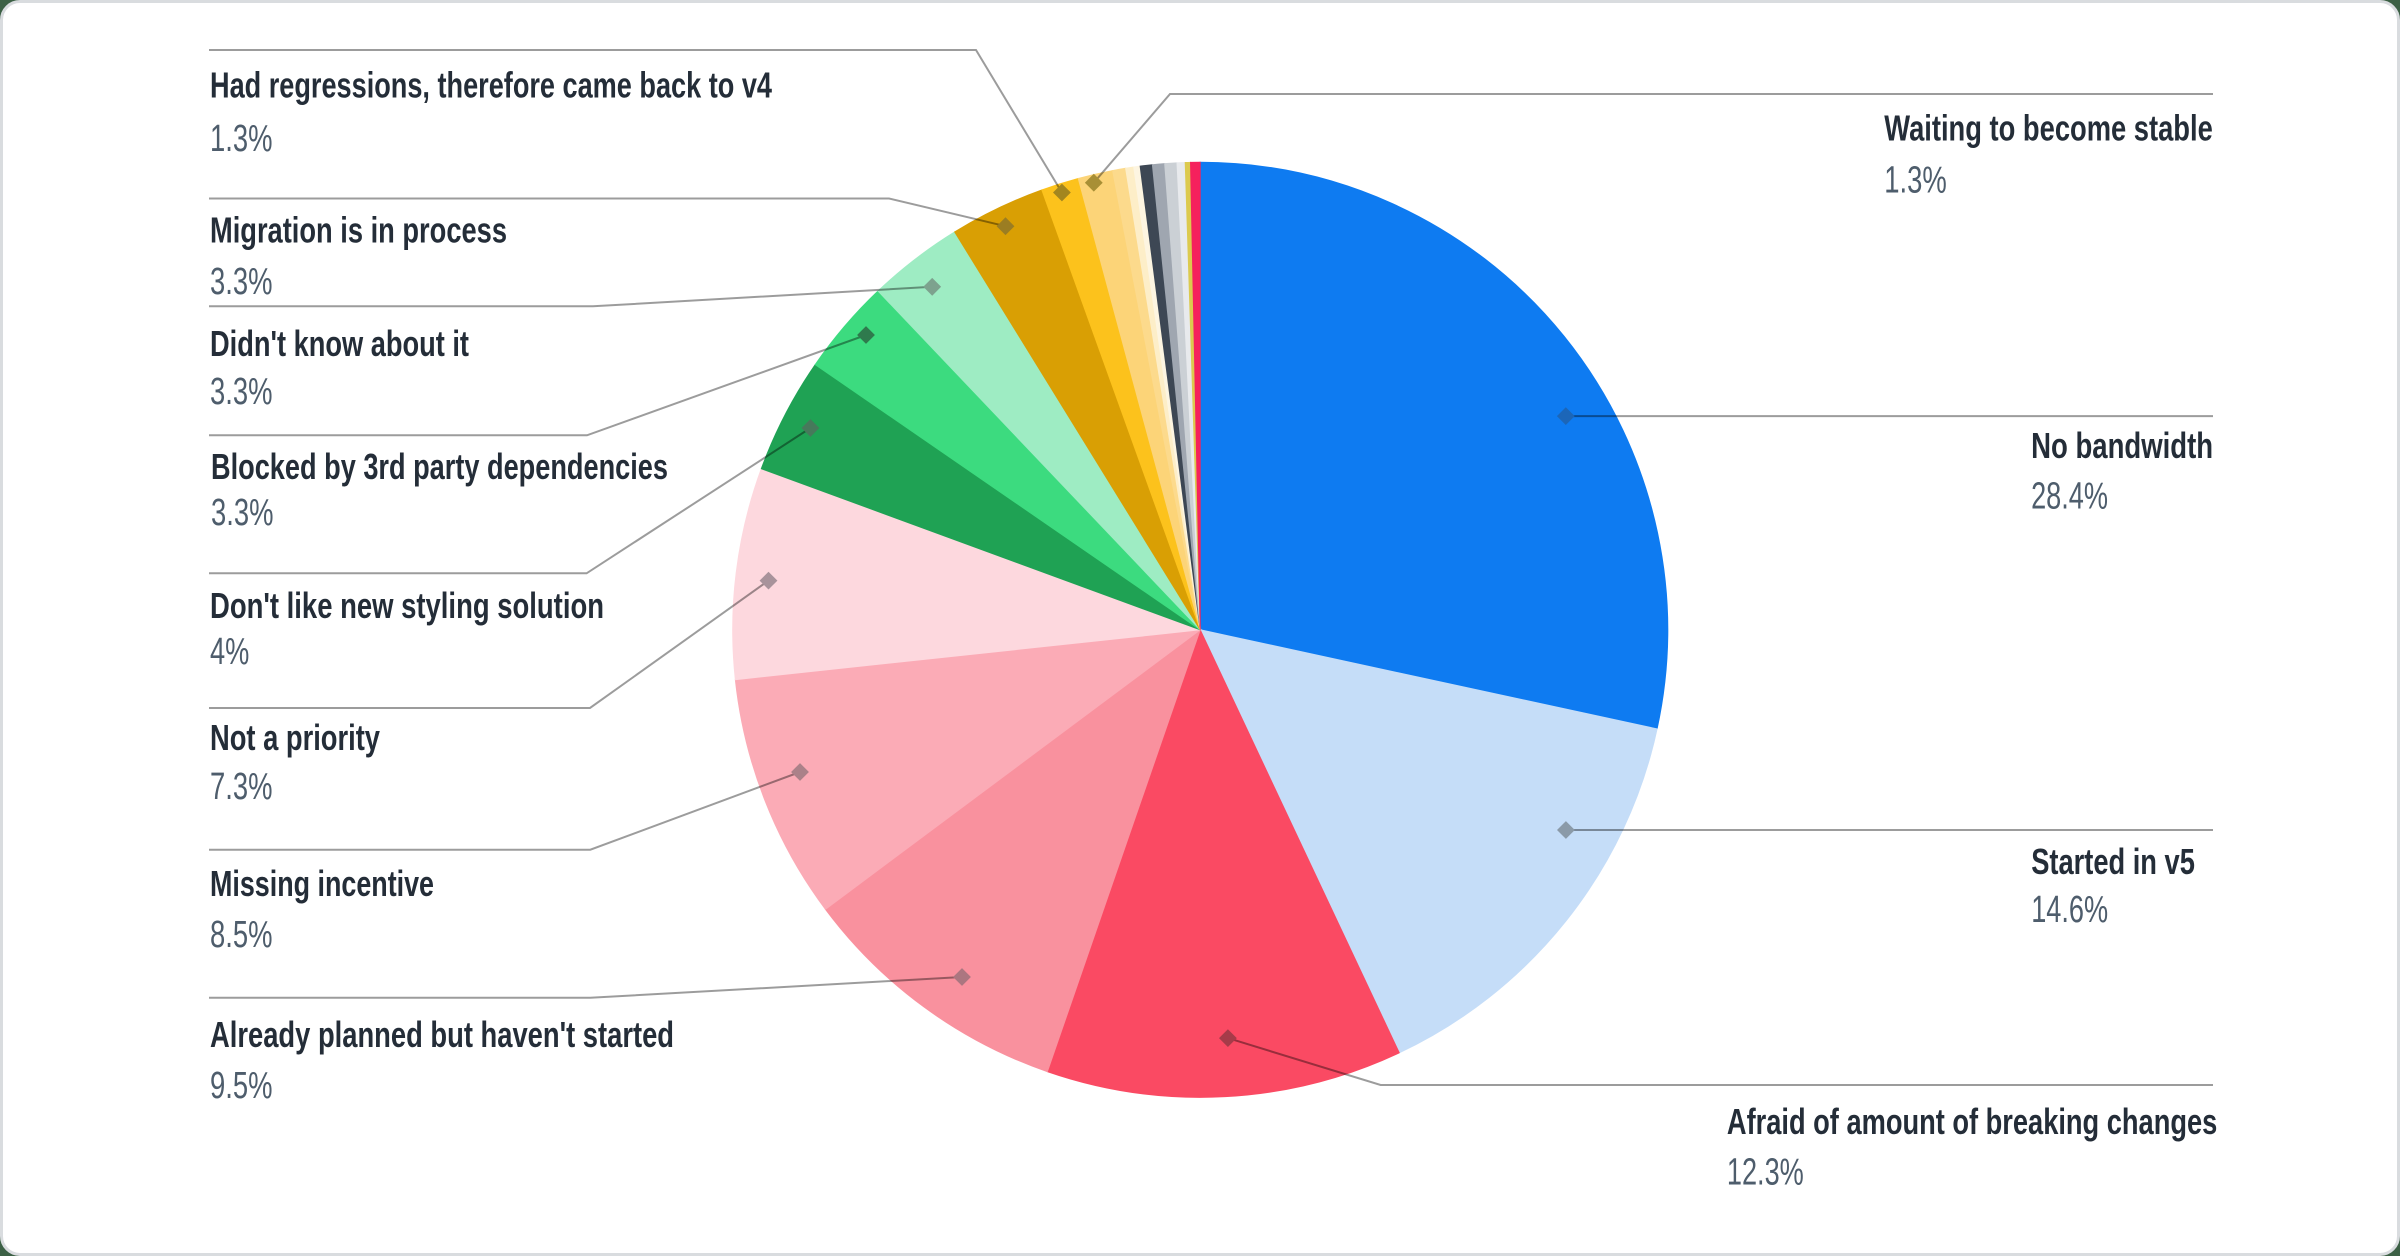 This screenshot has width=2400, height=1256. I want to click on svg-text: Started in v5, so click(2113, 861).